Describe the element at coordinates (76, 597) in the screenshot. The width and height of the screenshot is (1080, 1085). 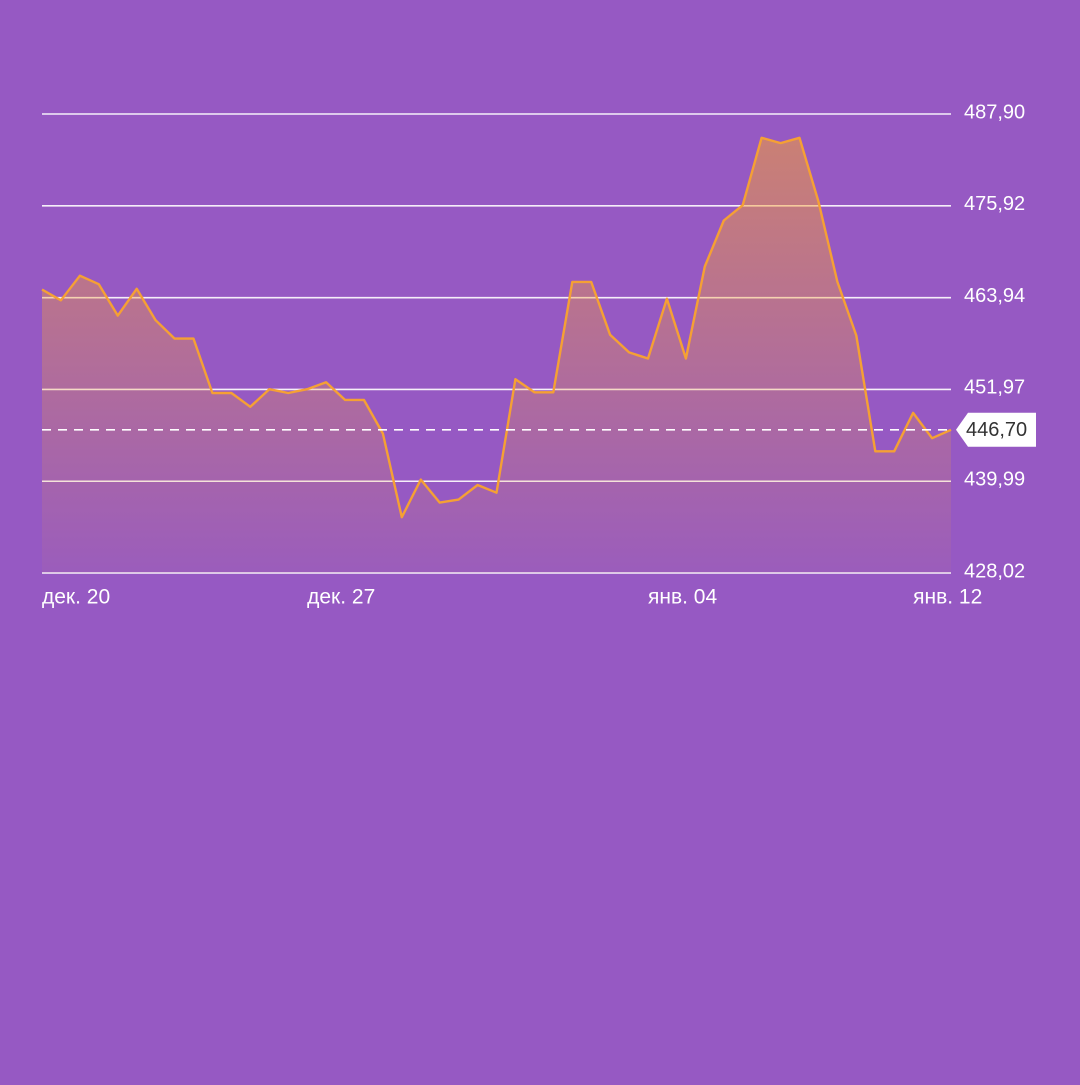
I see `x-tick-label: дек. 20` at that location.